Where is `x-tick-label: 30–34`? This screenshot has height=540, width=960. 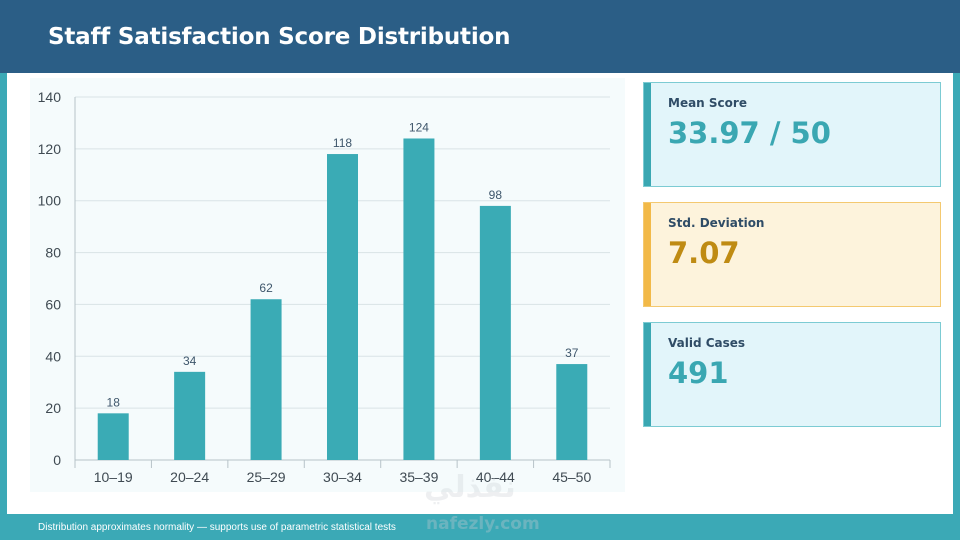 x-tick-label: 30–34 is located at coordinates (342, 477).